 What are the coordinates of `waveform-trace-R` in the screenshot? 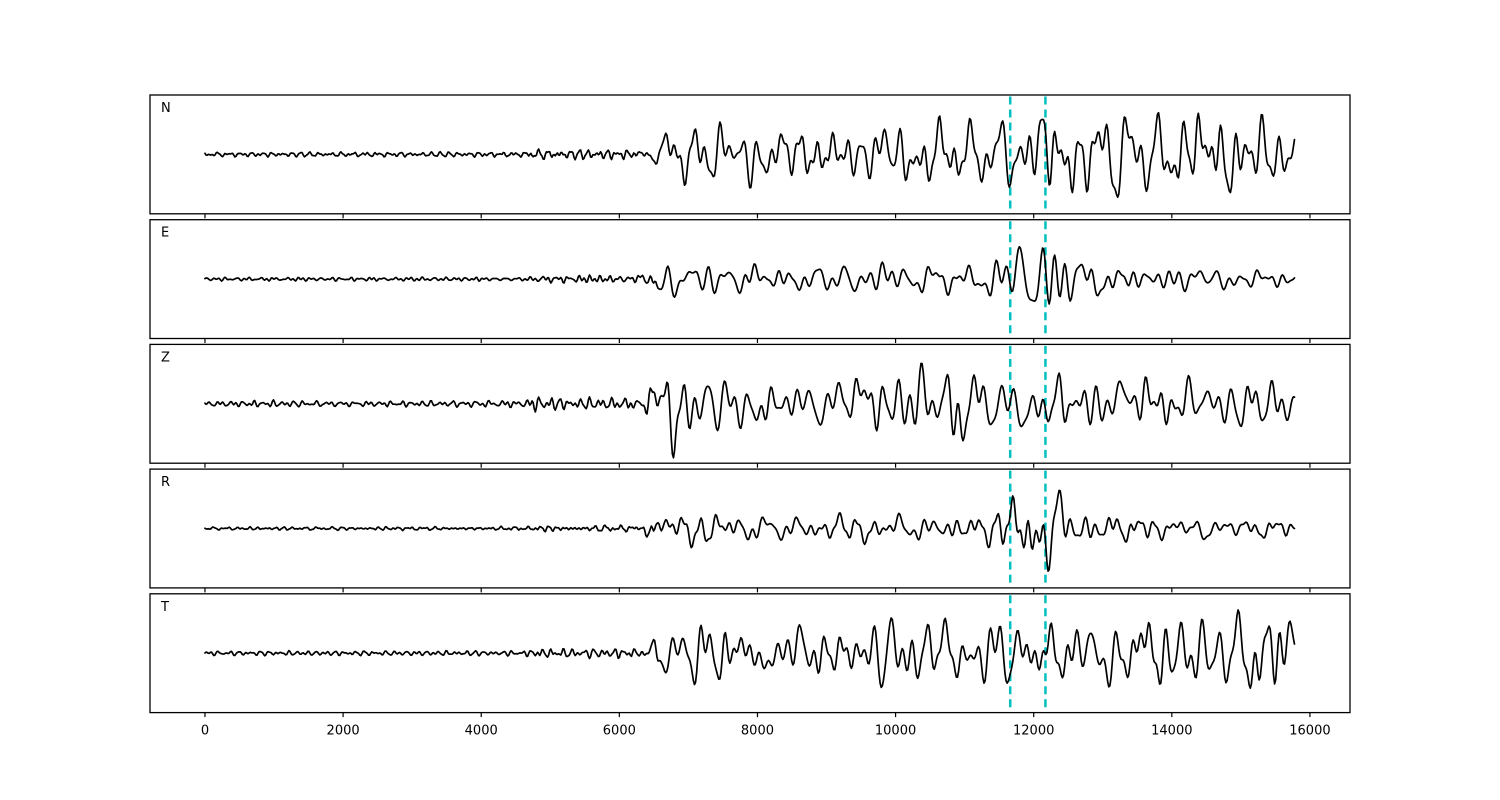 It's located at (750, 530).